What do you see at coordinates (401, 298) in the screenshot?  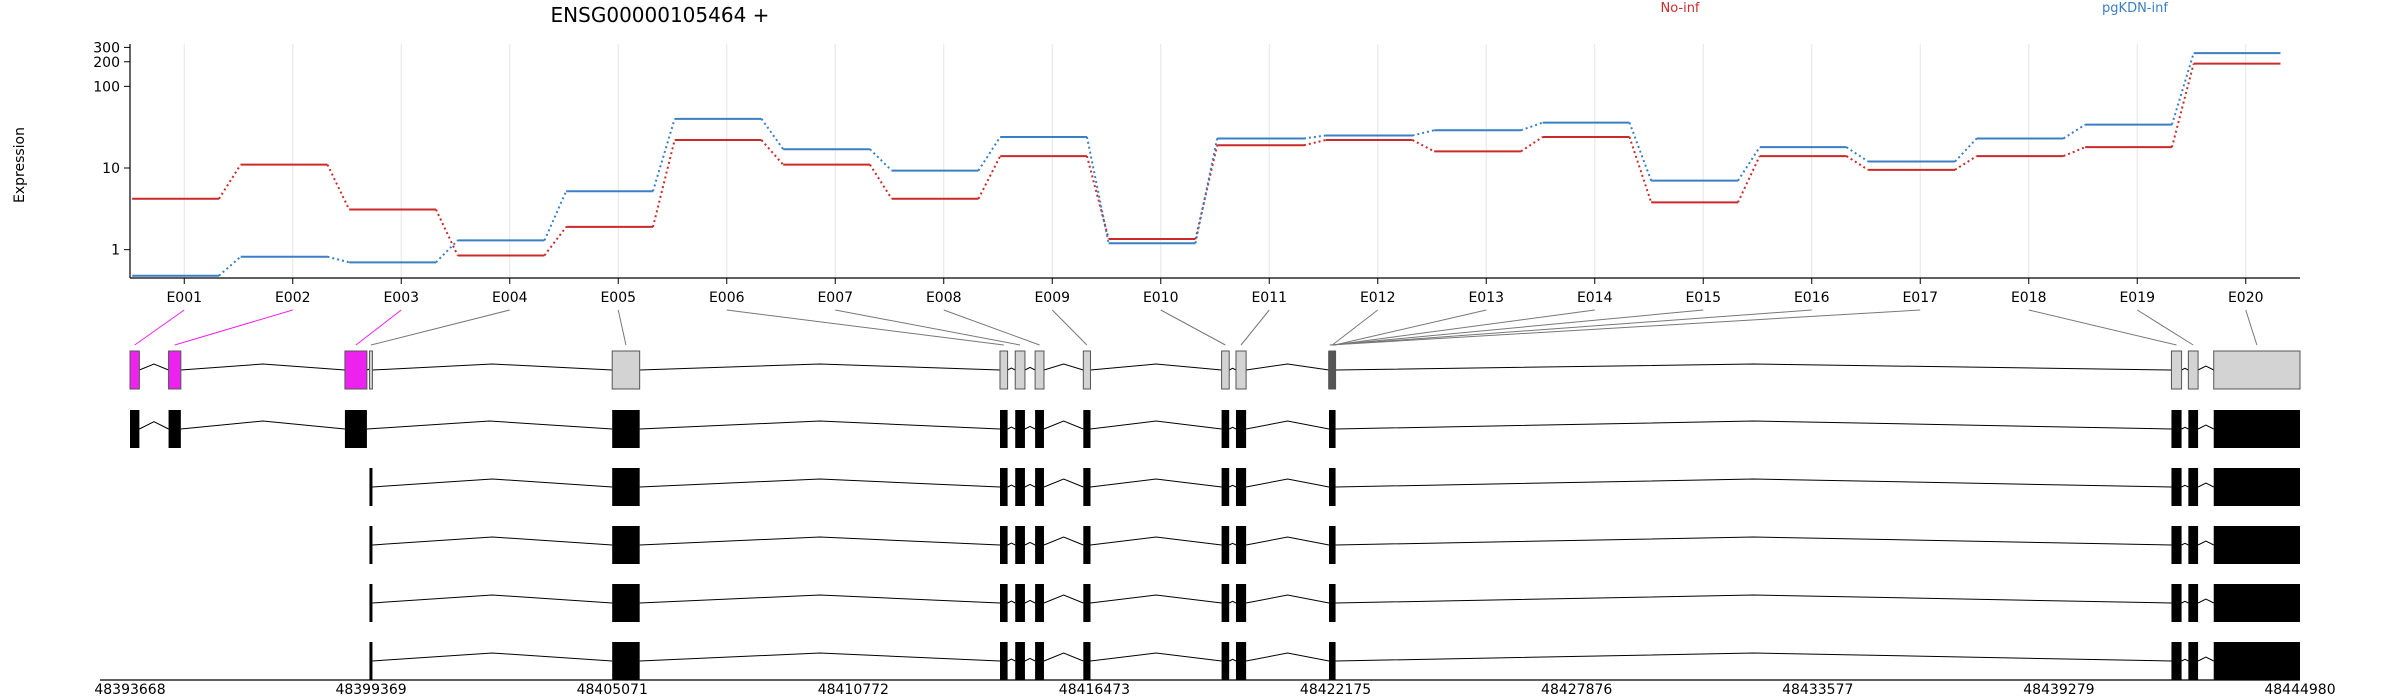 I see `x-tick-label: E003` at bounding box center [401, 298].